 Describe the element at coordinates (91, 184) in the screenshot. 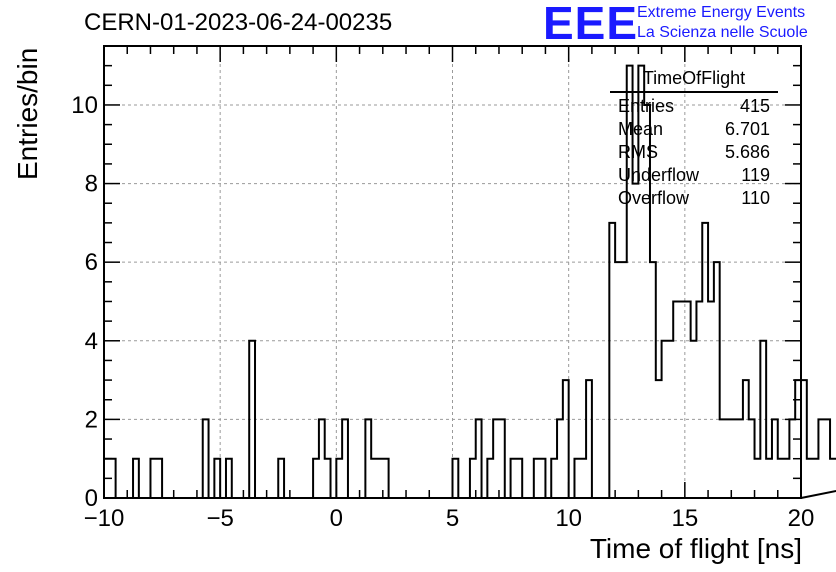

I see `y-tick-label: 8` at that location.